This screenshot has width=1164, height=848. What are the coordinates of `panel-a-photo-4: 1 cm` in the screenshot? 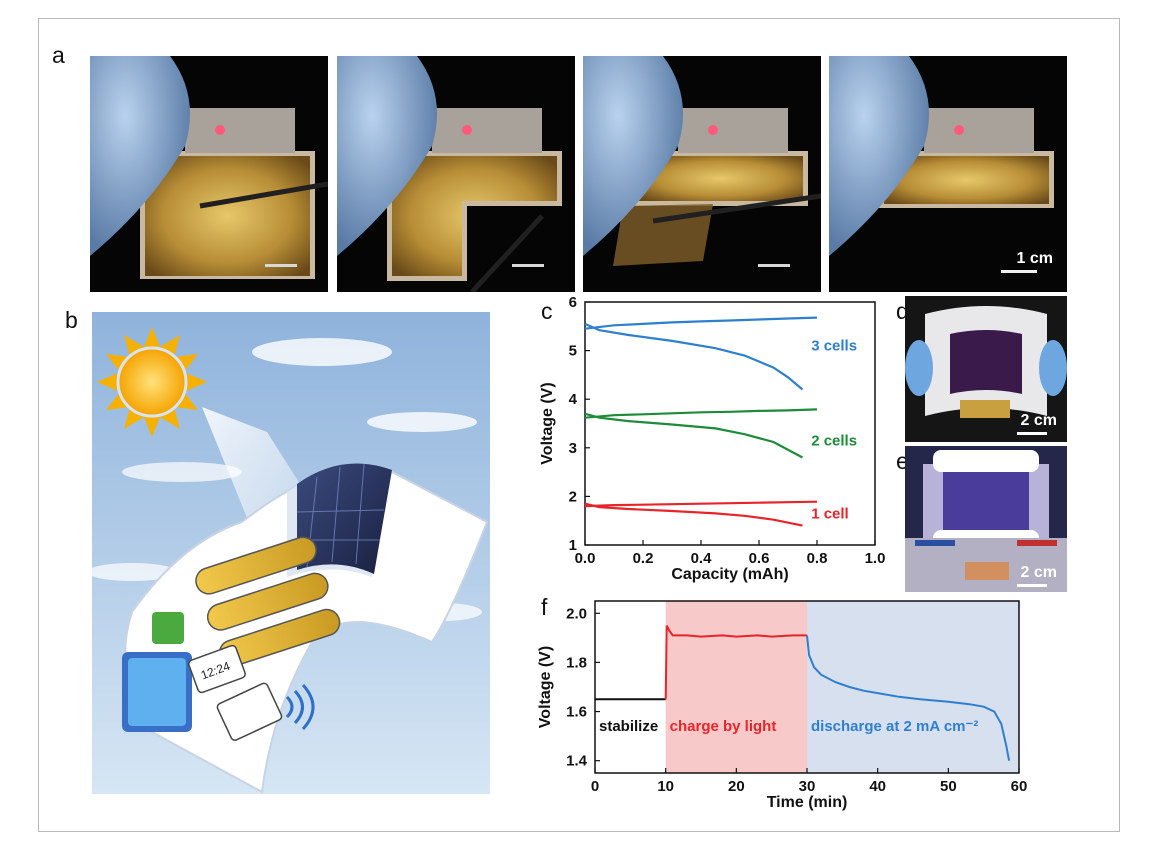 It's located at (948, 174).